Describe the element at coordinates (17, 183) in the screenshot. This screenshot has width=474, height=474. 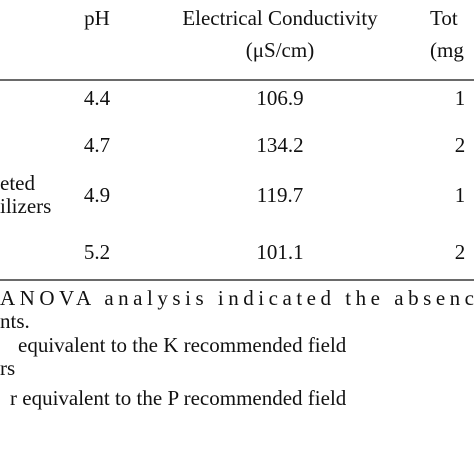
I see `row-label: eted` at that location.